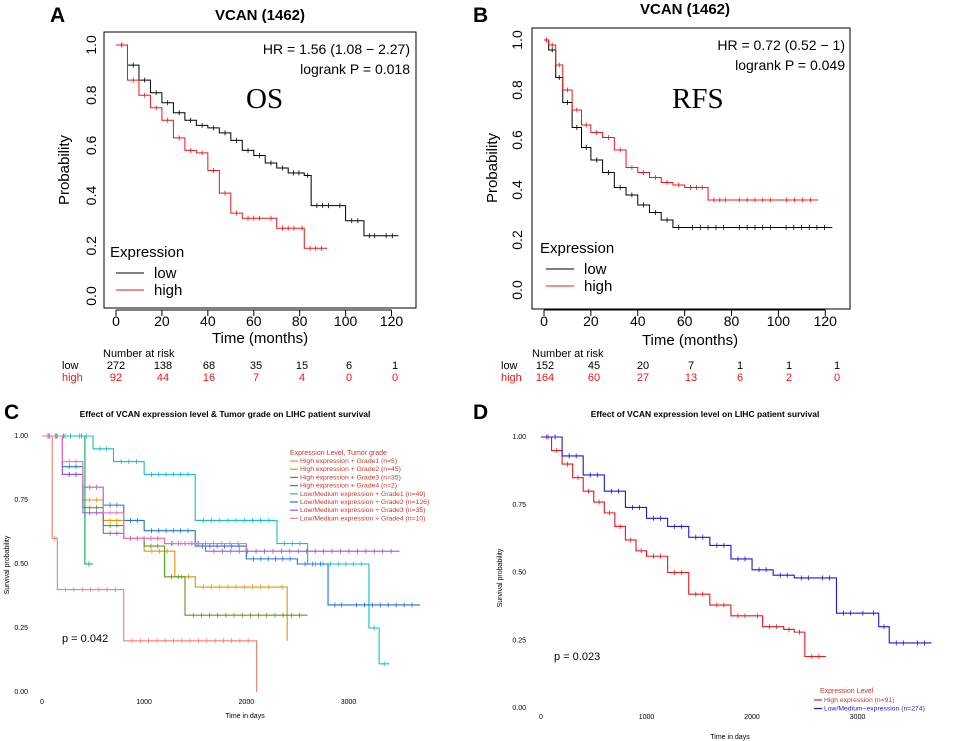 This screenshot has height=741, width=962. Describe the element at coordinates (480, 15) in the screenshot. I see `panel-letter-b: B` at that location.